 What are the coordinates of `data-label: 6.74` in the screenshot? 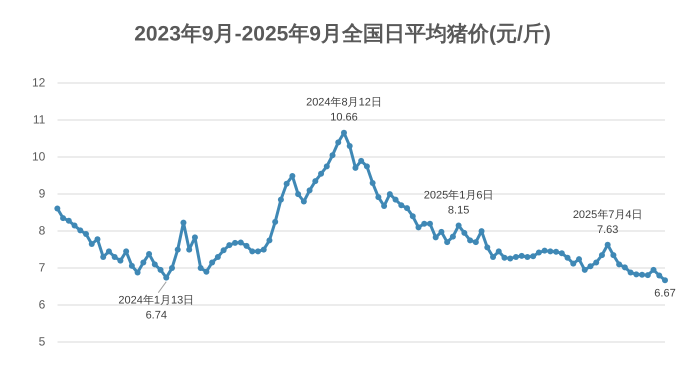 It's located at (156, 316).